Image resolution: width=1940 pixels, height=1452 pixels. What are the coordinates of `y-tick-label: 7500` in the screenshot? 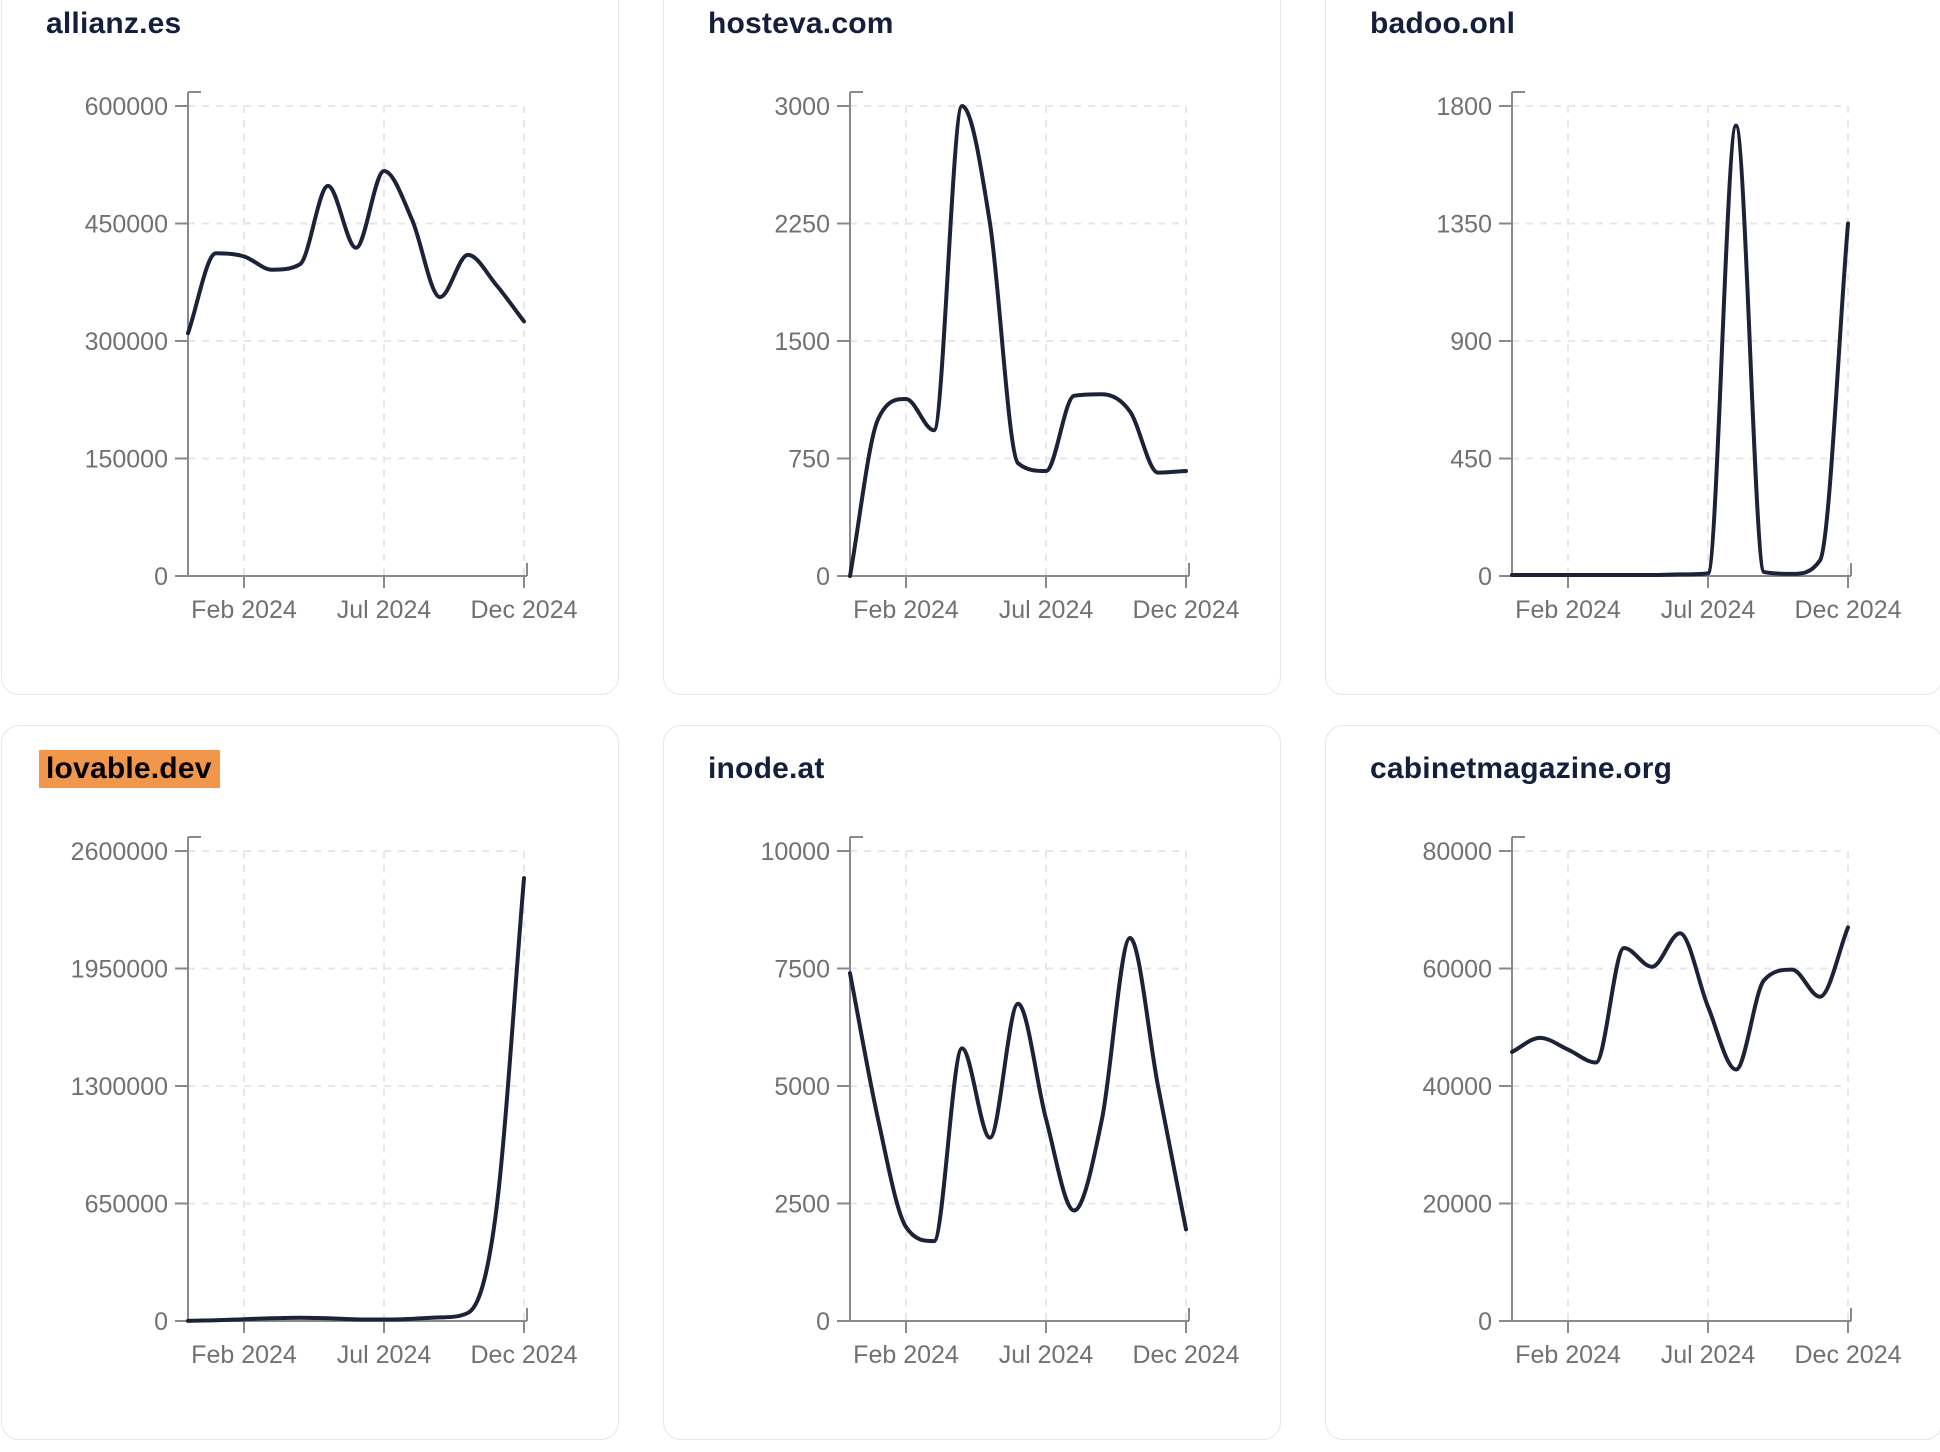 It's located at (802, 969).